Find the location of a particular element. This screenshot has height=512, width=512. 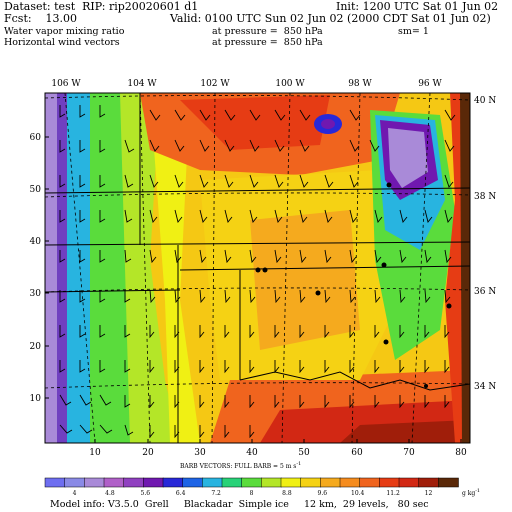

field2-level: at pressure = 850 hPa is located at coordinates (267, 42).